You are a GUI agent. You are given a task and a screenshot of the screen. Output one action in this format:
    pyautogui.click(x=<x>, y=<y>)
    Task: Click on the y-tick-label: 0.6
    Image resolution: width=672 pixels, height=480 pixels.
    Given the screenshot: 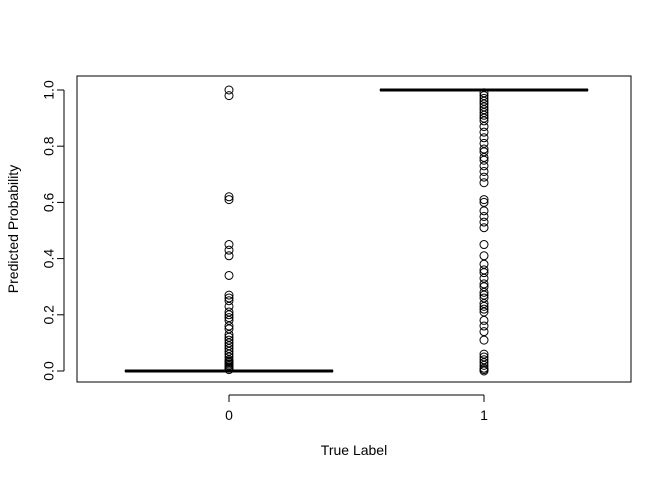 What is the action you would take?
    pyautogui.click(x=49, y=202)
    